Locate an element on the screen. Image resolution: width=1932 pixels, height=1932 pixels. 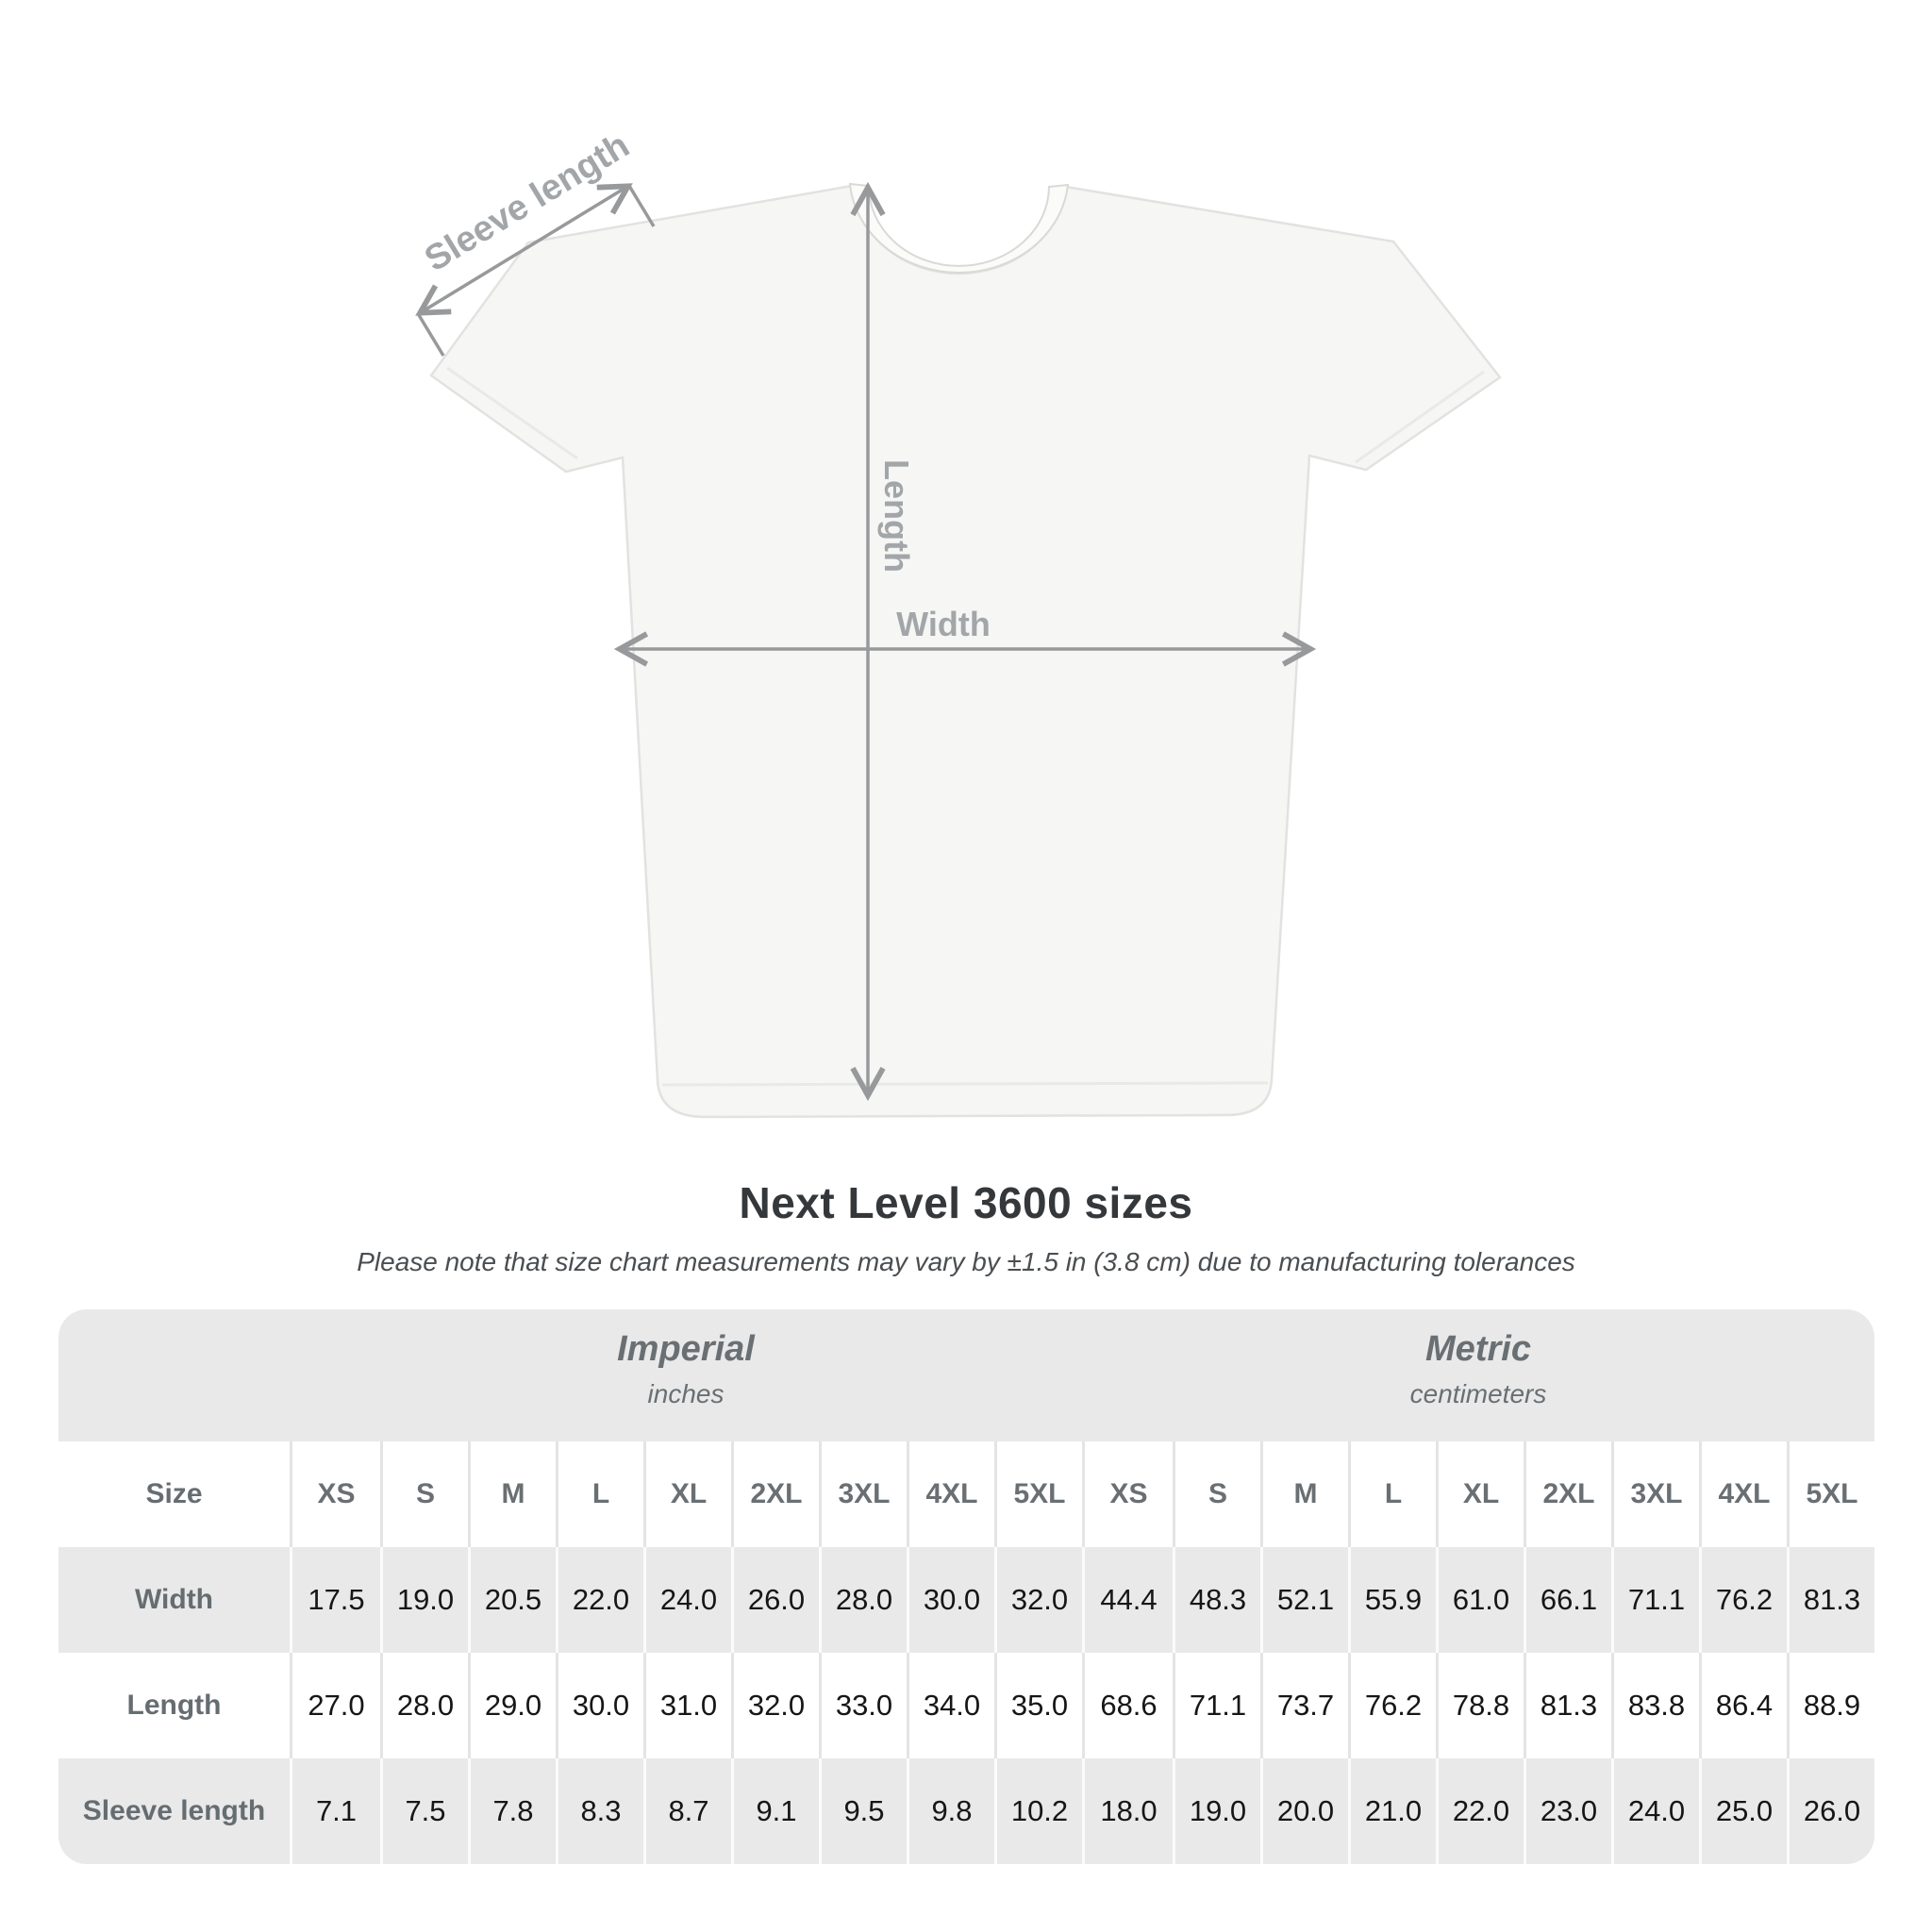
length-imperial-values: 27.0 28.0 29.0 30.0 31.0 32.0 33.0 34.0 35.0 is located at coordinates (686, 1706).